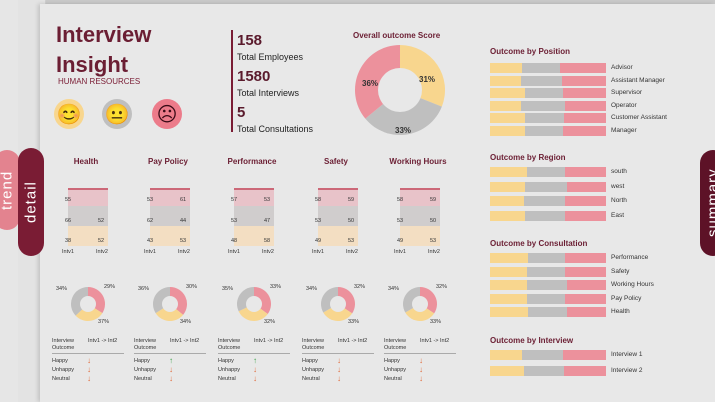 The width and height of the screenshot is (715, 402). I want to click on tab-detail: detail, so click(31, 202).